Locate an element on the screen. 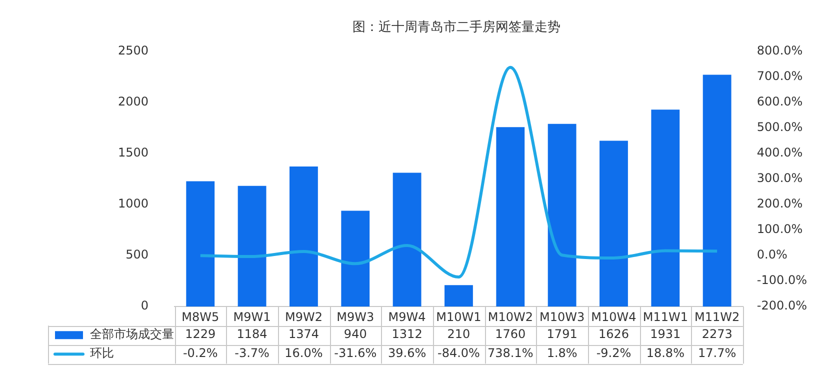 This screenshot has height=385, width=823. data-label: 18.8% is located at coordinates (665, 353).